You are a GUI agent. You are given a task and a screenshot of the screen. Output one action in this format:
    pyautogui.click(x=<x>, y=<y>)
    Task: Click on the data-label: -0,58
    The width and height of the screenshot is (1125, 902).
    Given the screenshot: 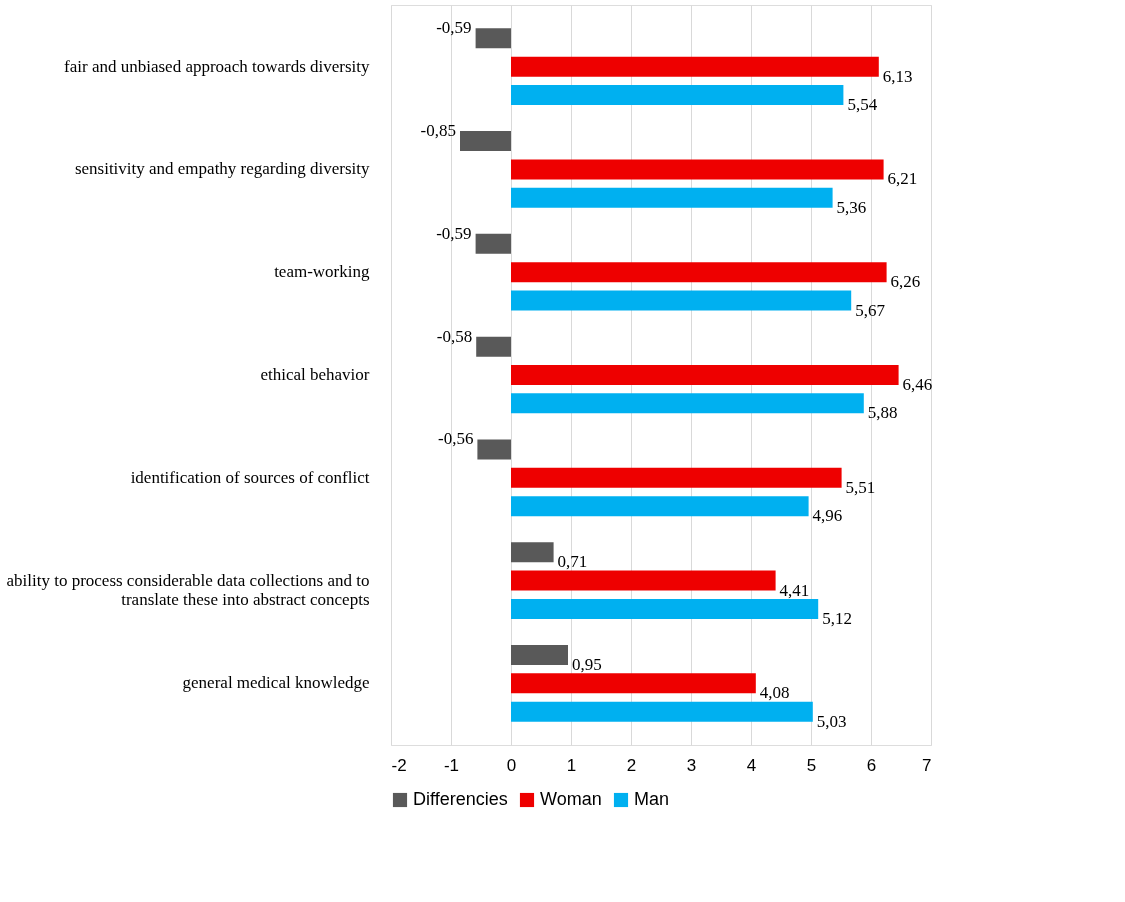 What is the action you would take?
    pyautogui.click(x=454, y=336)
    